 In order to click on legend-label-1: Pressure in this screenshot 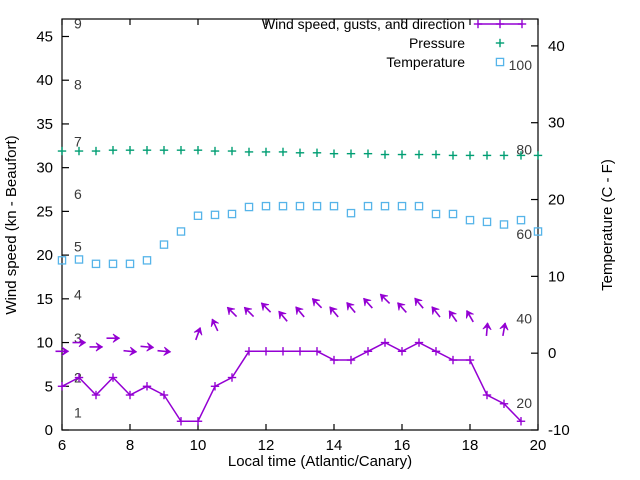, I will do `click(437, 43)`.